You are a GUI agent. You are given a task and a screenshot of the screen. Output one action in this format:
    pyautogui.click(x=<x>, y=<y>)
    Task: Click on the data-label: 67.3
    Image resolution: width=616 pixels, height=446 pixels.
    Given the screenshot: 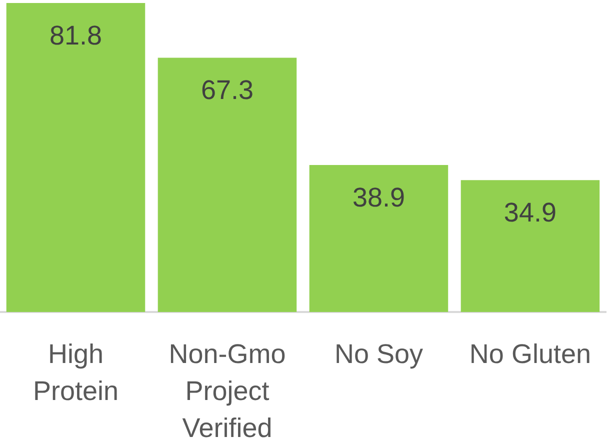 What is the action you would take?
    pyautogui.click(x=227, y=90)
    